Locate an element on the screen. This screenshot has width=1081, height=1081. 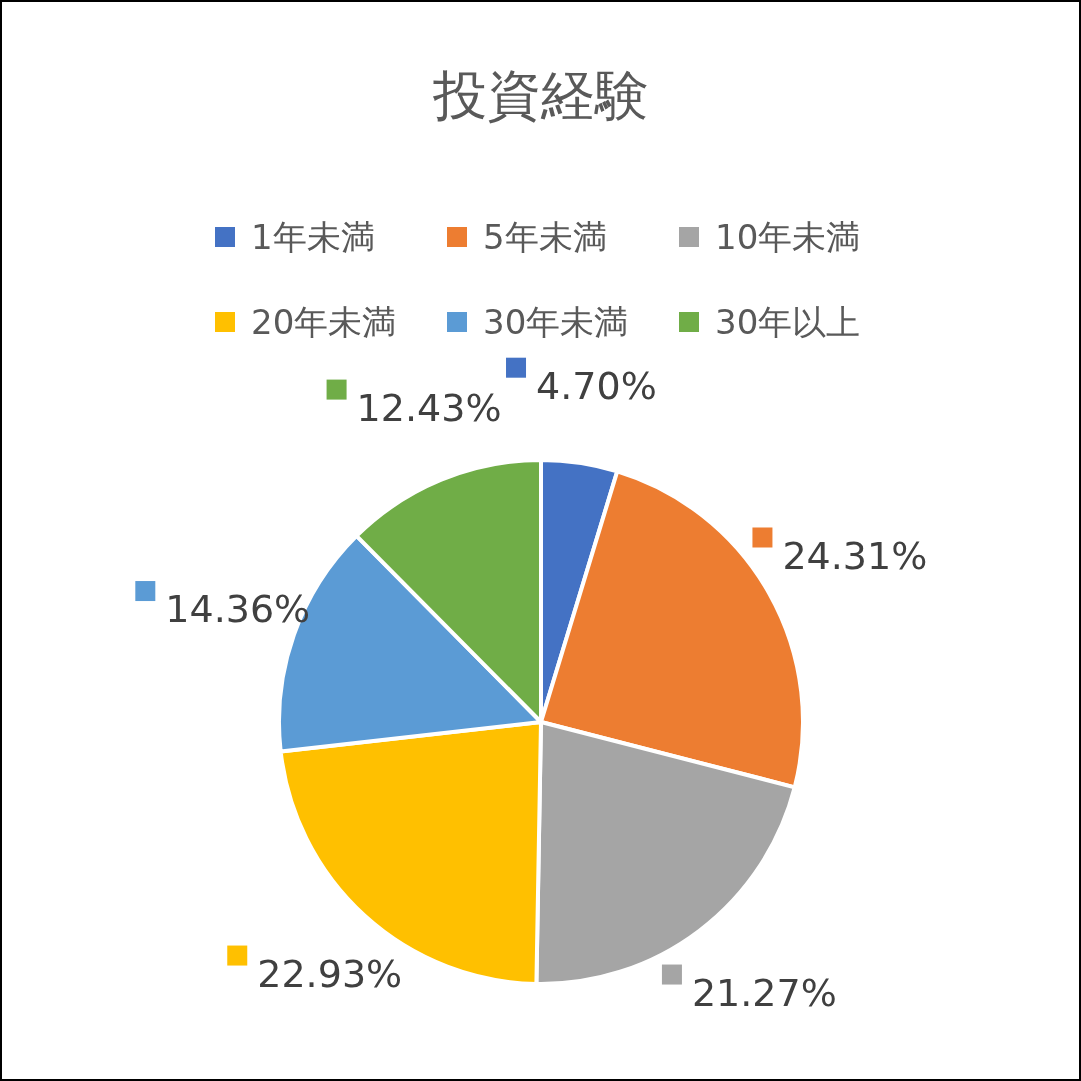
legend-label: 20年未満 is located at coordinates (324, 322).